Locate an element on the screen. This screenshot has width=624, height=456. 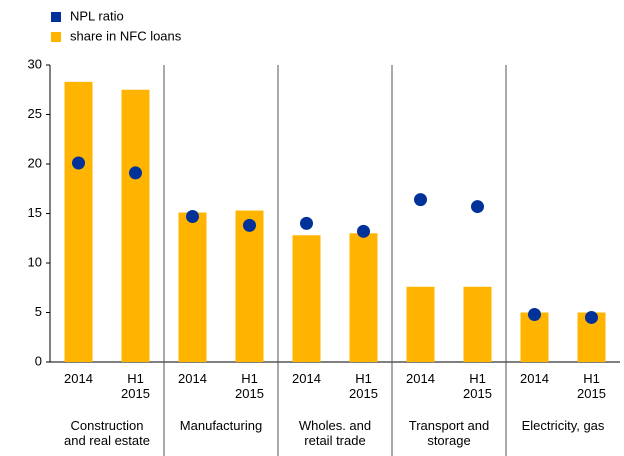
group-label: Transport and storage is located at coordinates (449, 433).